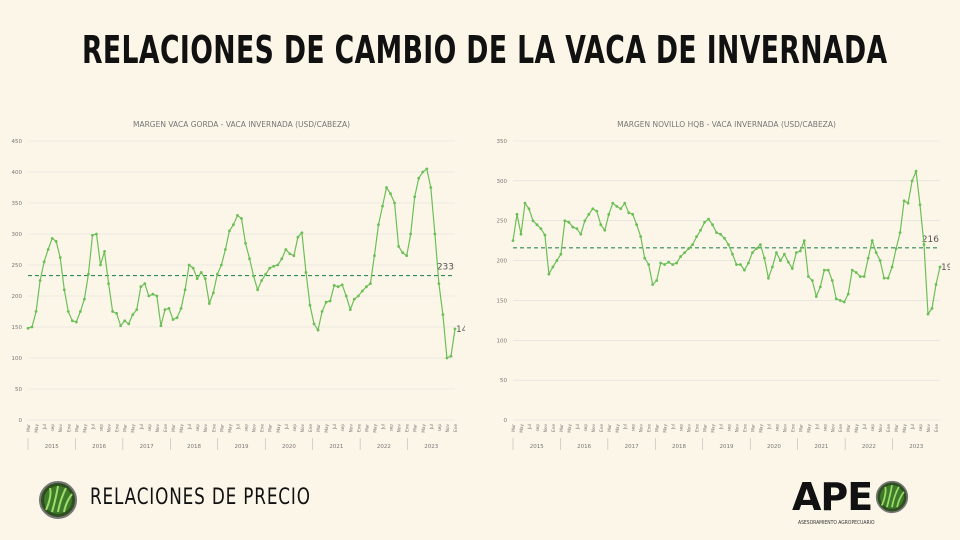  I want to click on chart-1-y-tick-label: 250, so click(17, 266).